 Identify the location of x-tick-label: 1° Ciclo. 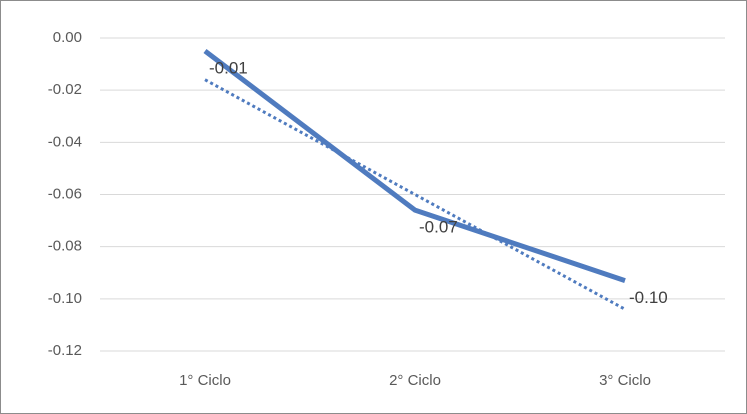
(205, 380).